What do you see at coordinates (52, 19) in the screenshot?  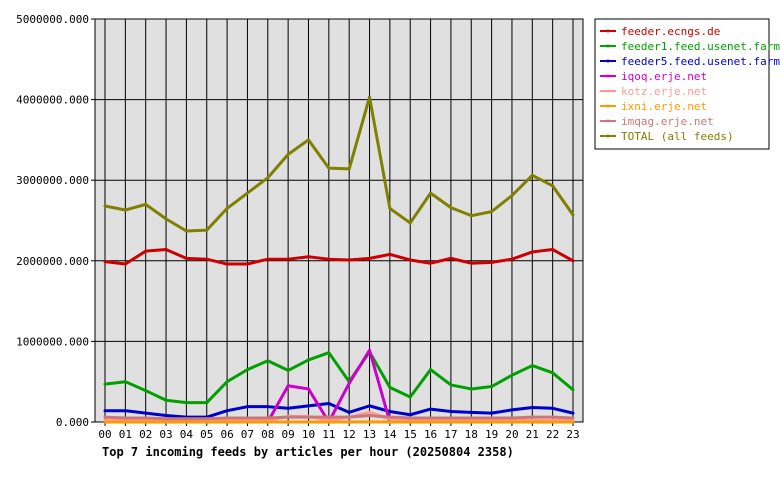 I see `y-tick-label: 5000000.000` at bounding box center [52, 19].